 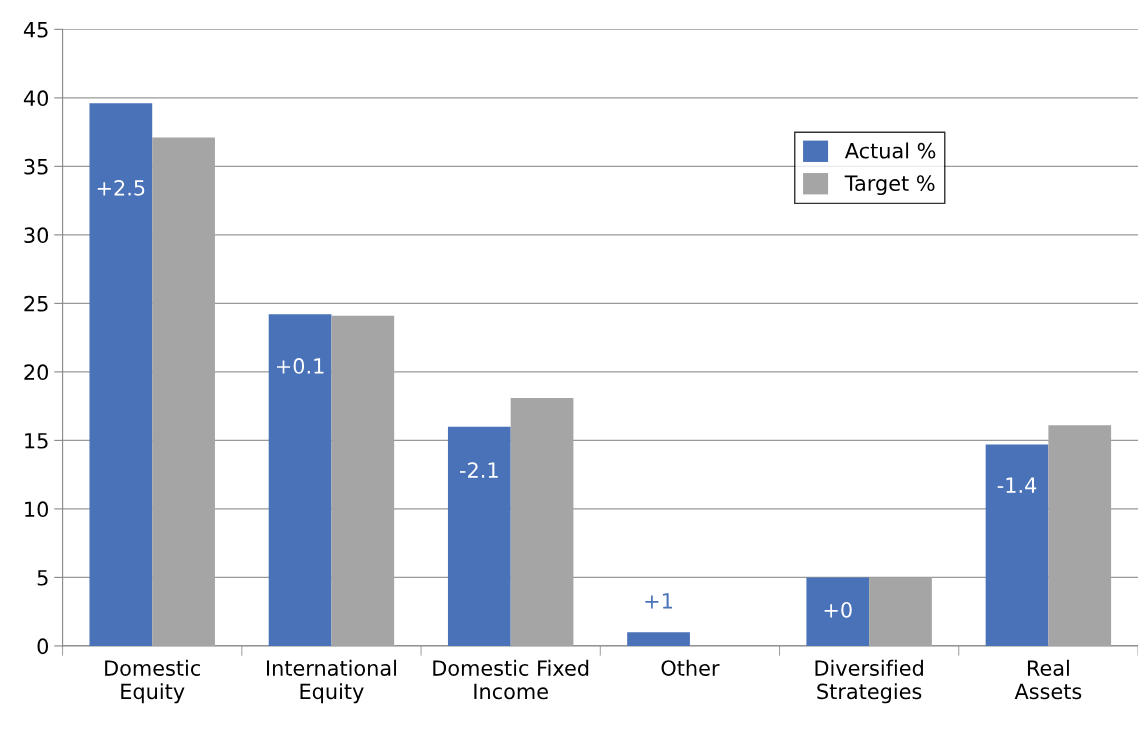 What do you see at coordinates (35, 30) in the screenshot?
I see `y-tick-label: 45` at bounding box center [35, 30].